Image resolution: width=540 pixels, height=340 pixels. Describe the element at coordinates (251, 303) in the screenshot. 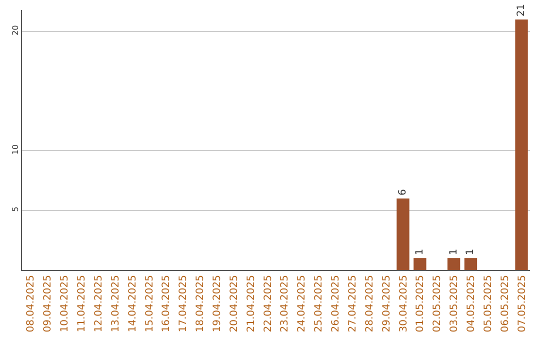

I see `x-tick-label: 21.04.2025` at that location.